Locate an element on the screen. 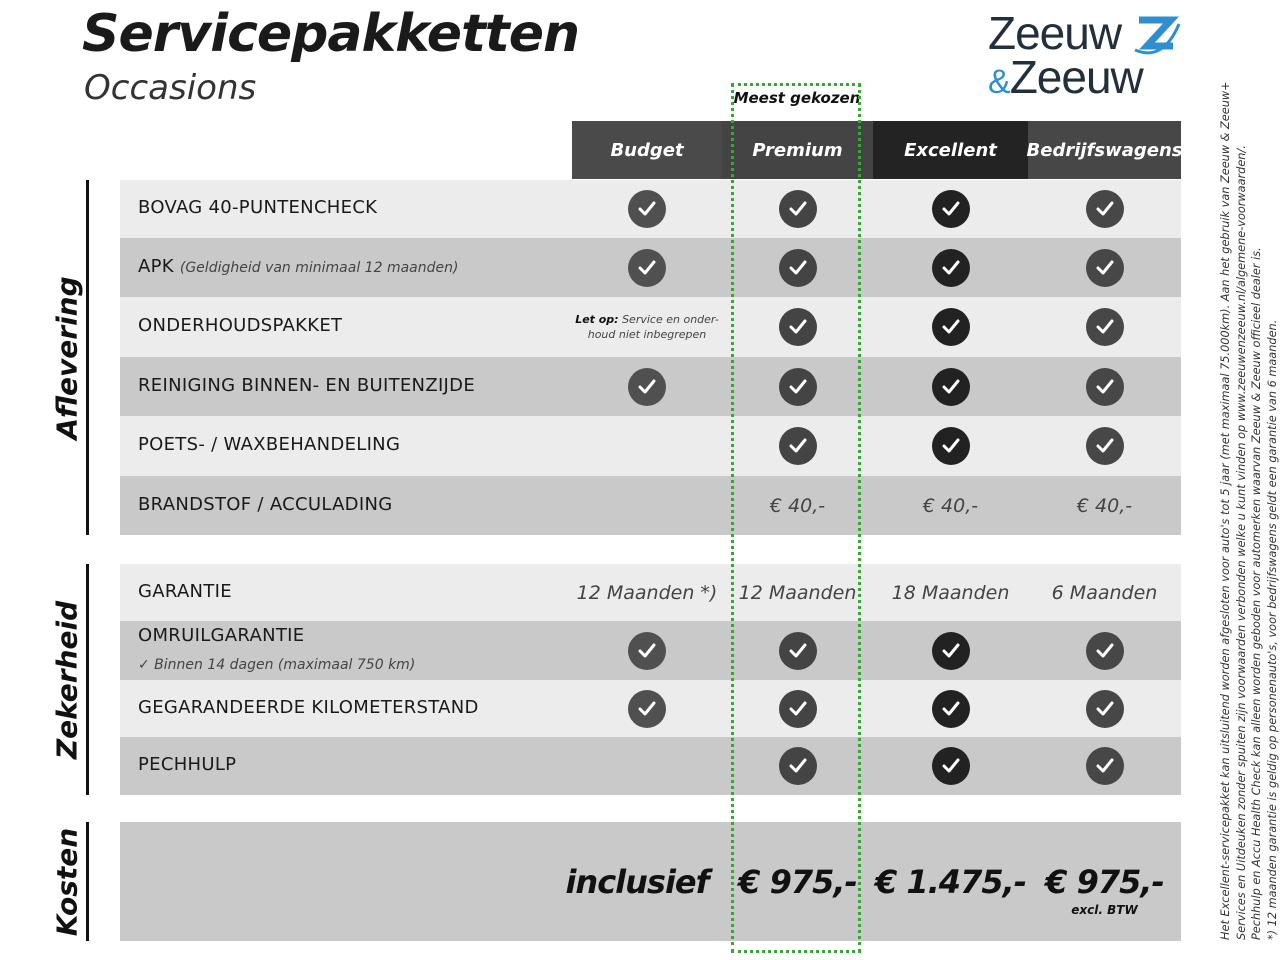 Image resolution: width=1280 pixels, height=960 pixels. row-sub-note: ✓ Binnen 14 dagen (maximaal 750 km) is located at coordinates (277, 665).